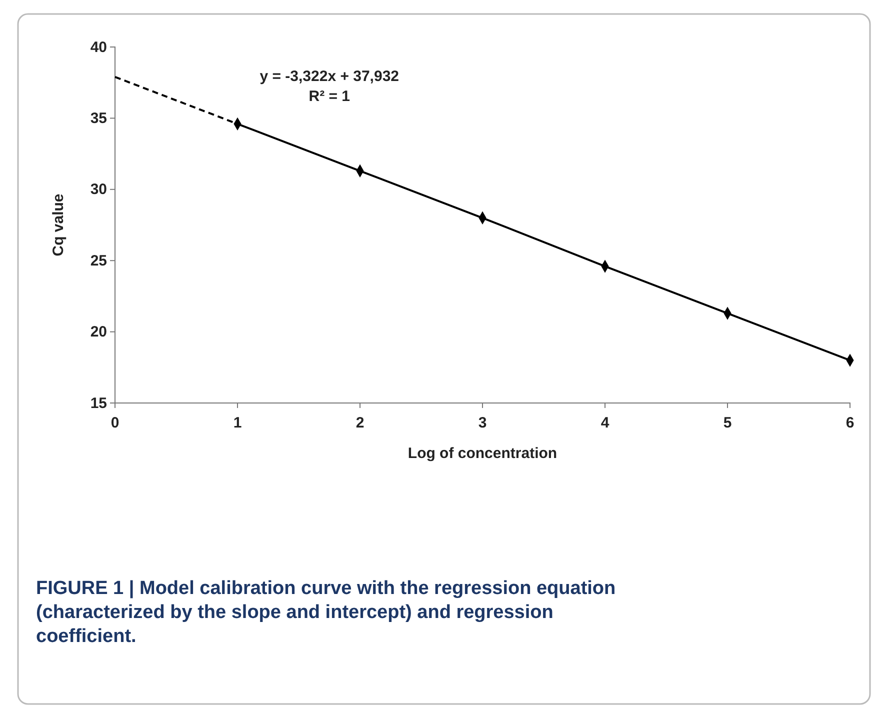 This screenshot has height=710, width=875. What do you see at coordinates (98, 118) in the screenshot?
I see `y-tick-label: 35` at bounding box center [98, 118].